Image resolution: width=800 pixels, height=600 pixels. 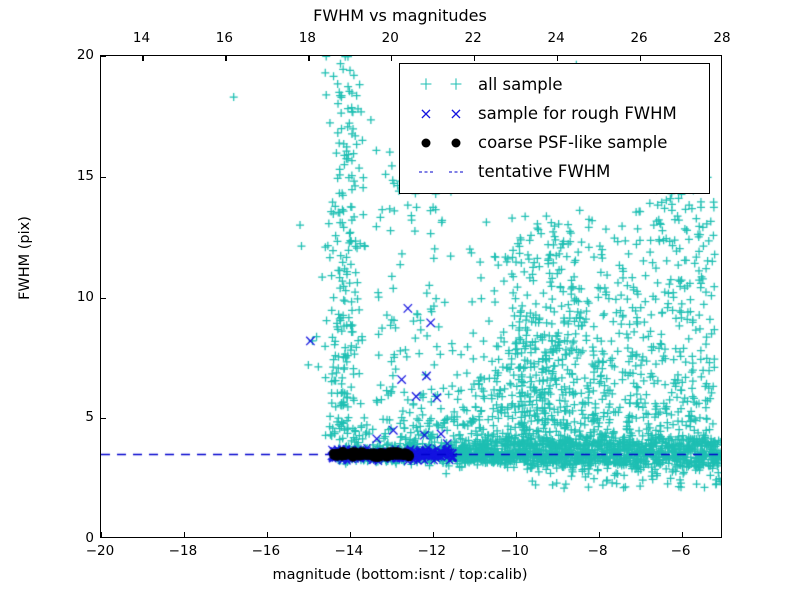 What do you see at coordinates (390, 38) in the screenshot?
I see `x-tick-label-top: 20` at bounding box center [390, 38].